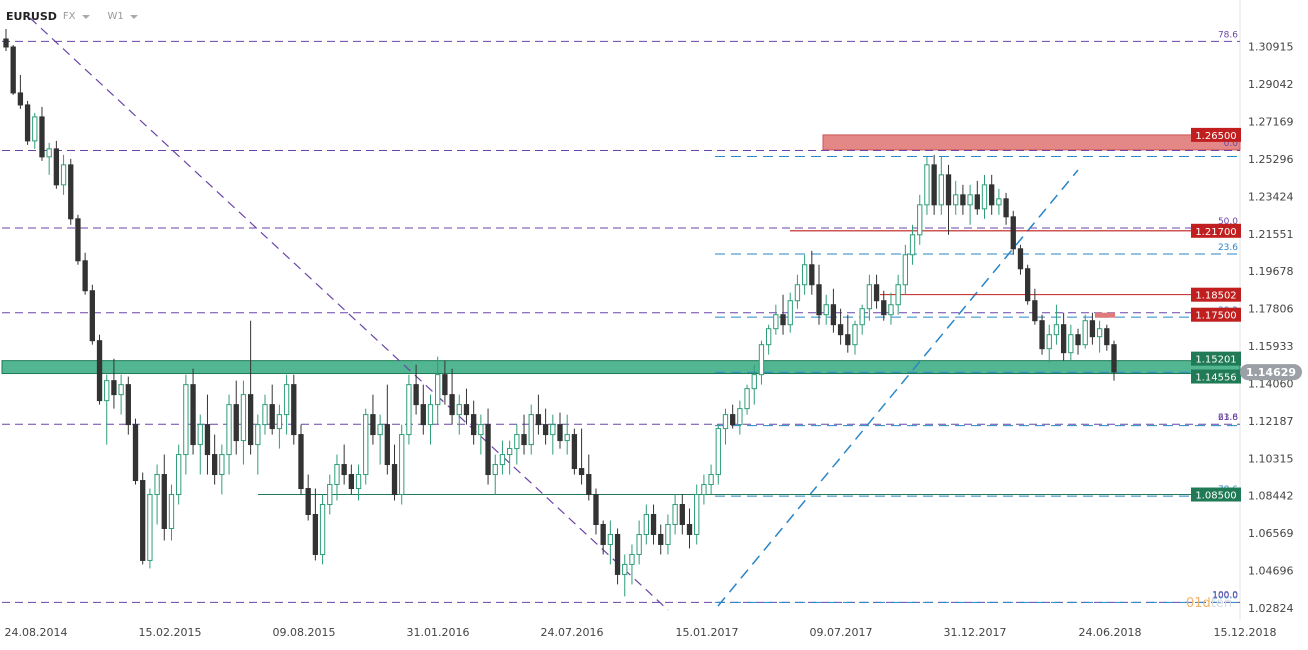 The height and width of the screenshot is (650, 1308). I want to click on y-tick-label: 1.21551, so click(1271, 234).